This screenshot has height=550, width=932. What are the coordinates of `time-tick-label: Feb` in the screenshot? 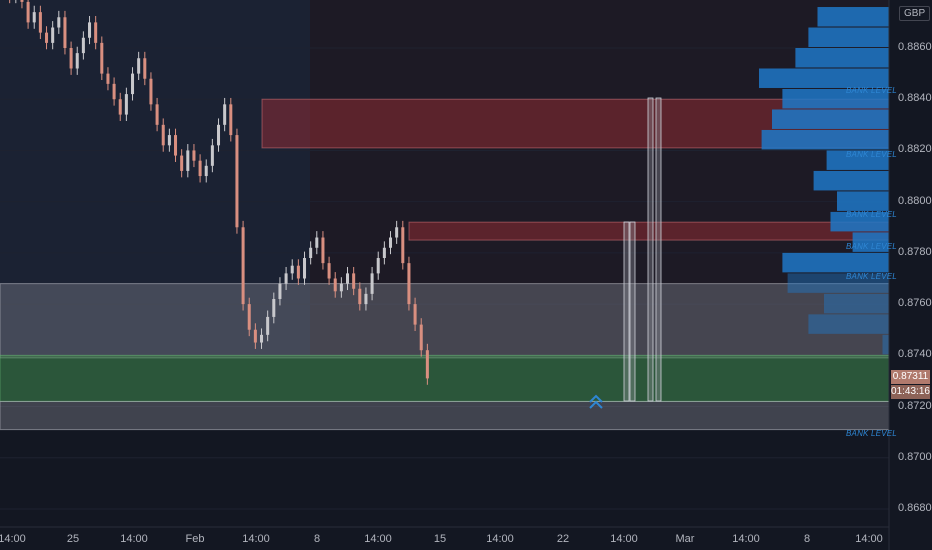 It's located at (195, 539).